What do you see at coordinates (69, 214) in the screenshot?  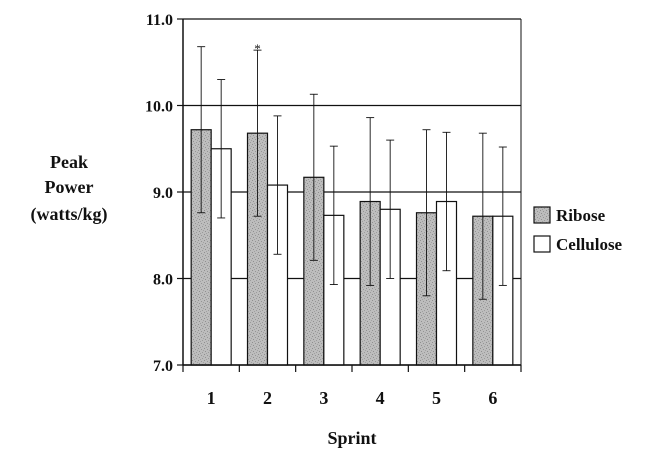 I see `y-axis-title-line-3: (watts/kg)` at bounding box center [69, 214].